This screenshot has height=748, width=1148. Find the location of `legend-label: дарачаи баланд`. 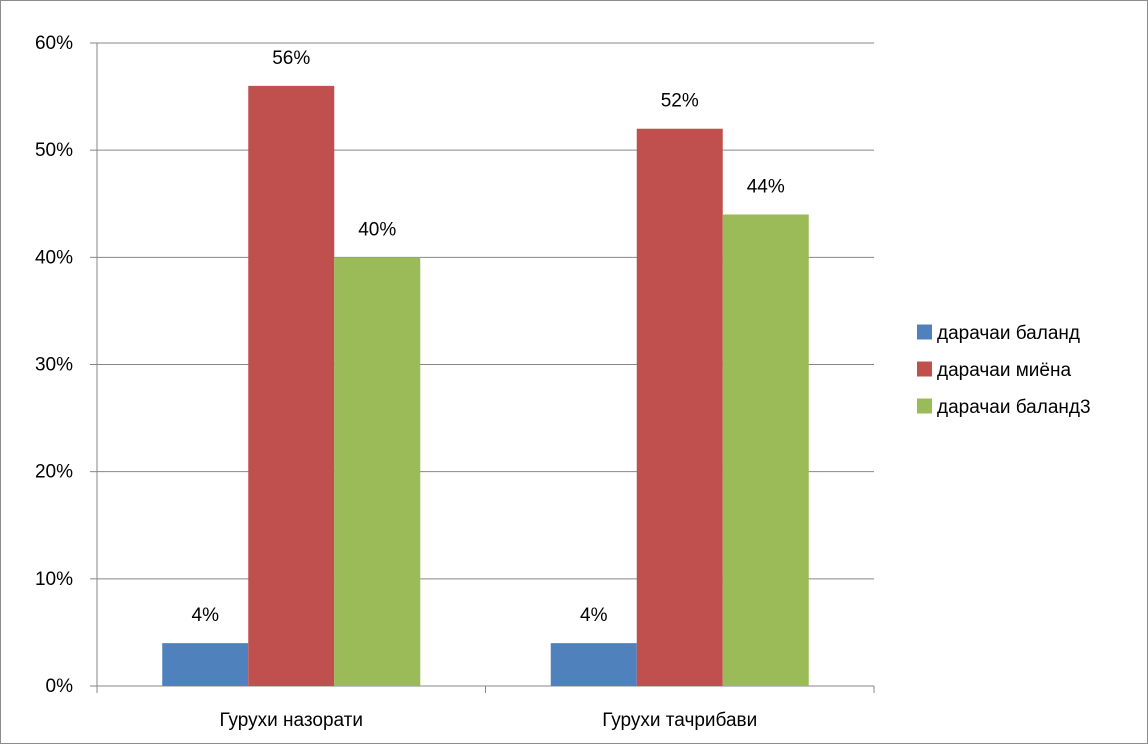

legend-label: дарачаи баланд is located at coordinates (1008, 333).